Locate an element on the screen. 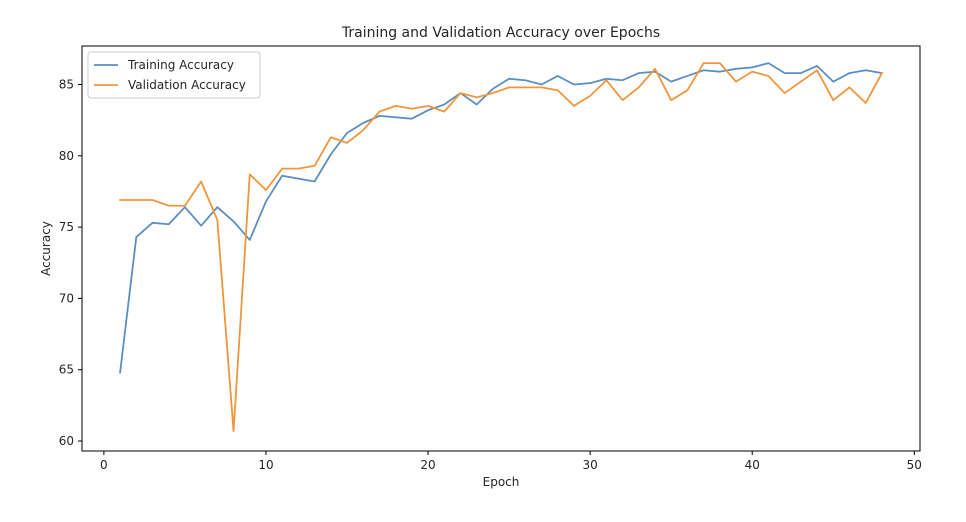 Image resolution: width=966 pixels, height=522 pixels. legend-label-training-accuracy: Training Accuracy is located at coordinates (180, 65).